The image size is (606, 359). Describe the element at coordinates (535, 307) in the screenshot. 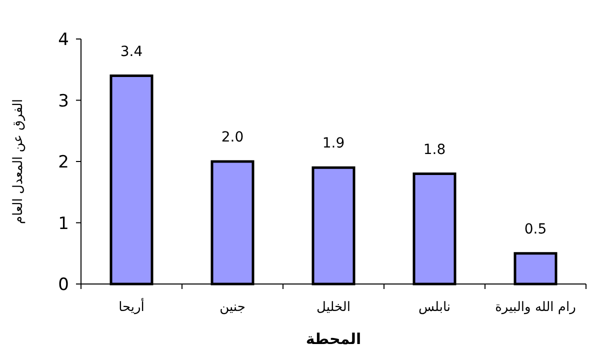

I see `x-tick-label: رام الله والبيرة` at that location.